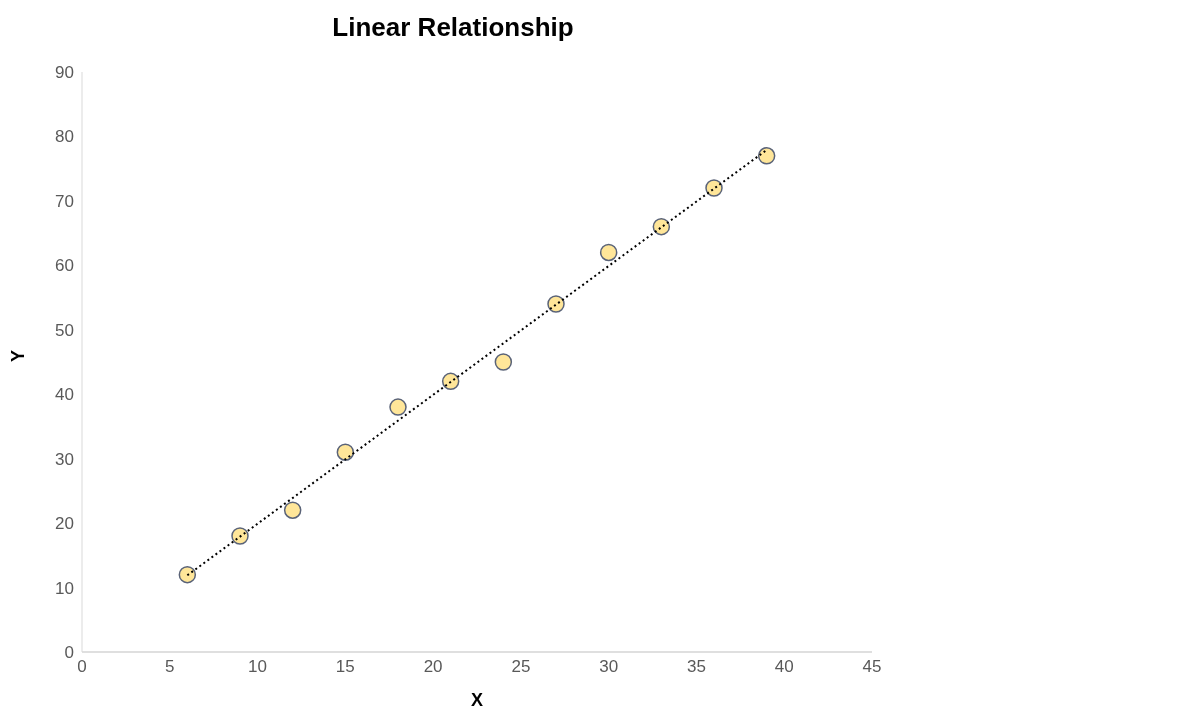 The height and width of the screenshot is (724, 1186). What do you see at coordinates (64, 588) in the screenshot?
I see `y-tick-label: 10` at bounding box center [64, 588].